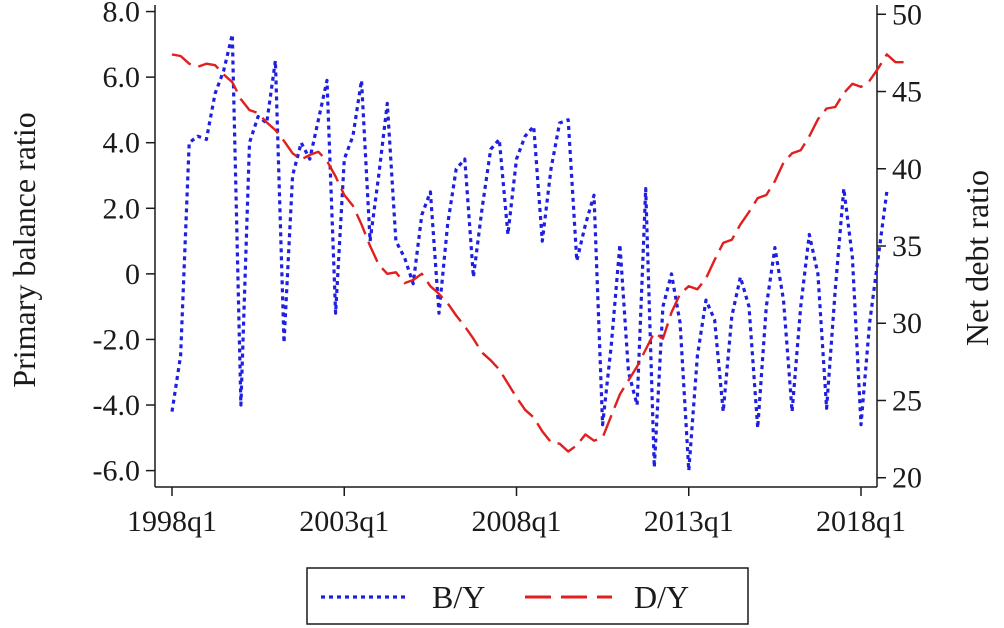 The image size is (1004, 628). What do you see at coordinates (117, 405) in the screenshot?
I see `y-left-tick-label: -4.0` at bounding box center [117, 405].